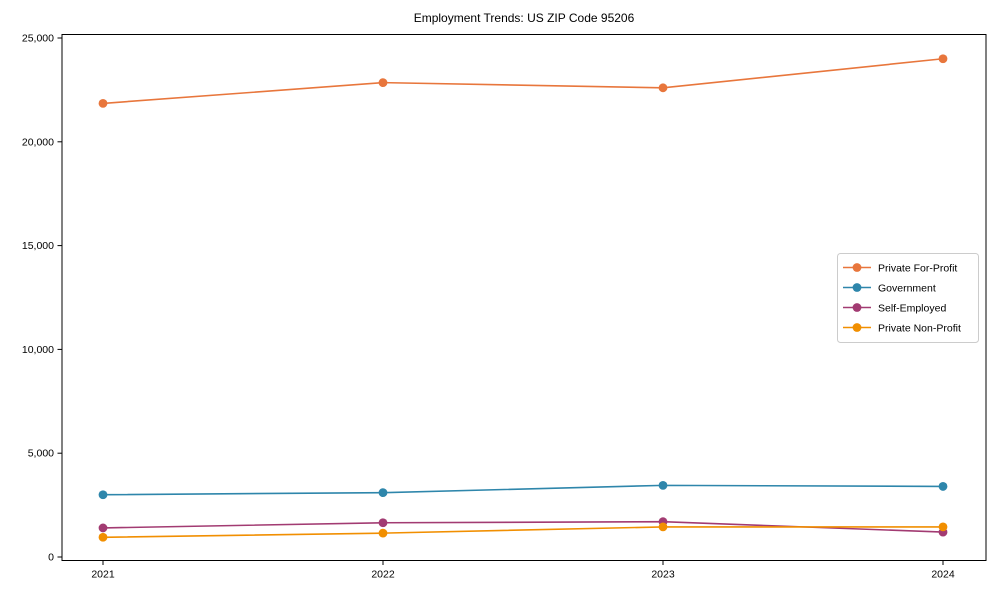  I want to click on legend-label: Private For-Profit, so click(917, 268).